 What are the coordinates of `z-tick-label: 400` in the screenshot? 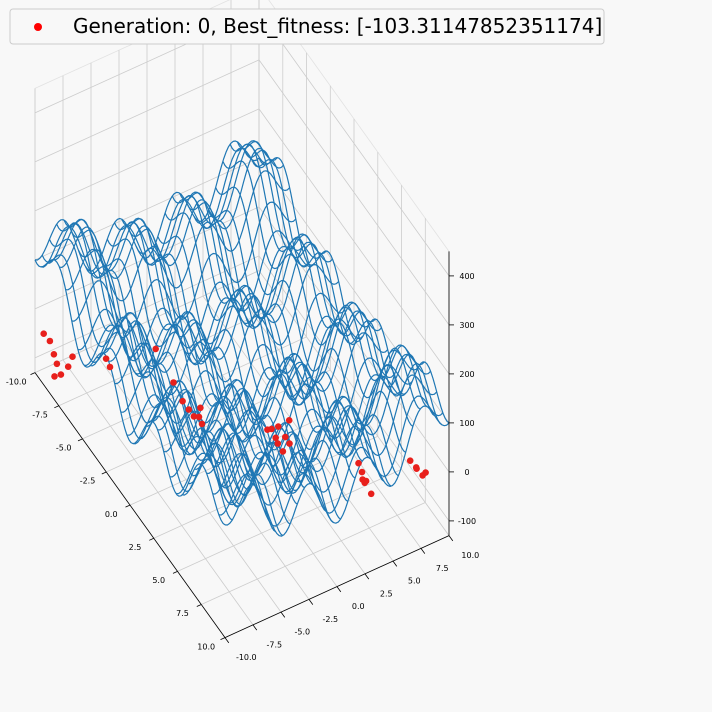 It's located at (466, 276).